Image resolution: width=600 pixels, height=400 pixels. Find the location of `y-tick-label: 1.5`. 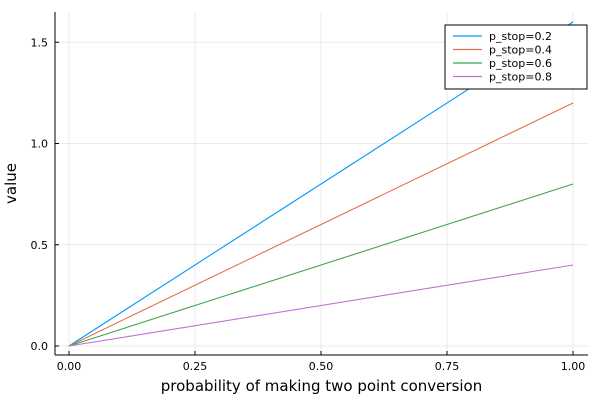

y-tick-label: 1.5 is located at coordinates (40, 42).